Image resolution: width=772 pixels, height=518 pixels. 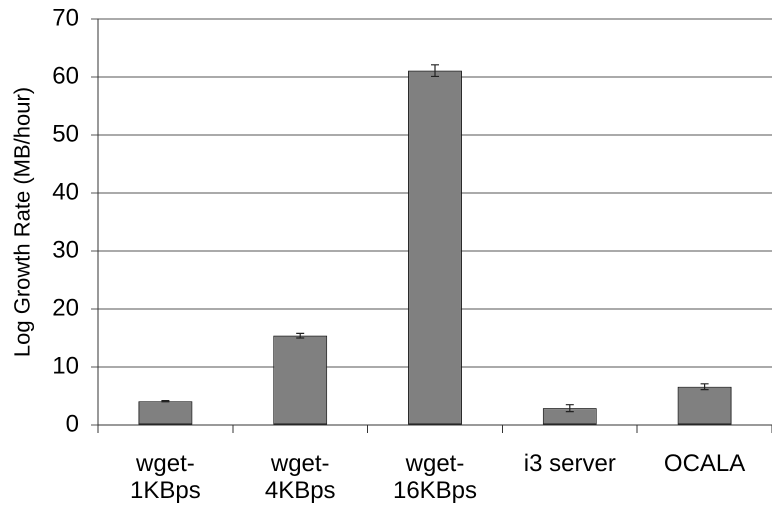 I want to click on y-tick-label: 50, so click(x=65, y=134).